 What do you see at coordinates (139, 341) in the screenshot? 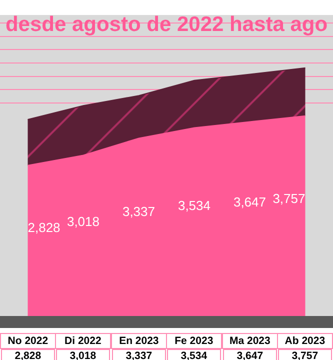
I see `x-tick-label: En 2023` at bounding box center [139, 341].